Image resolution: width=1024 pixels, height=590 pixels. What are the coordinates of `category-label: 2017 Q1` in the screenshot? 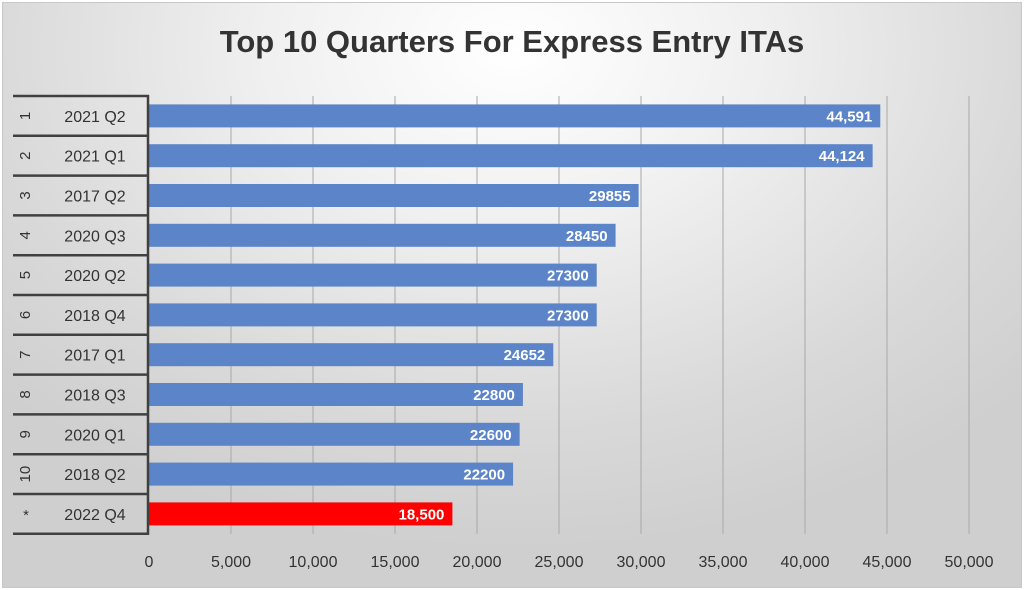 It's located at (94, 356).